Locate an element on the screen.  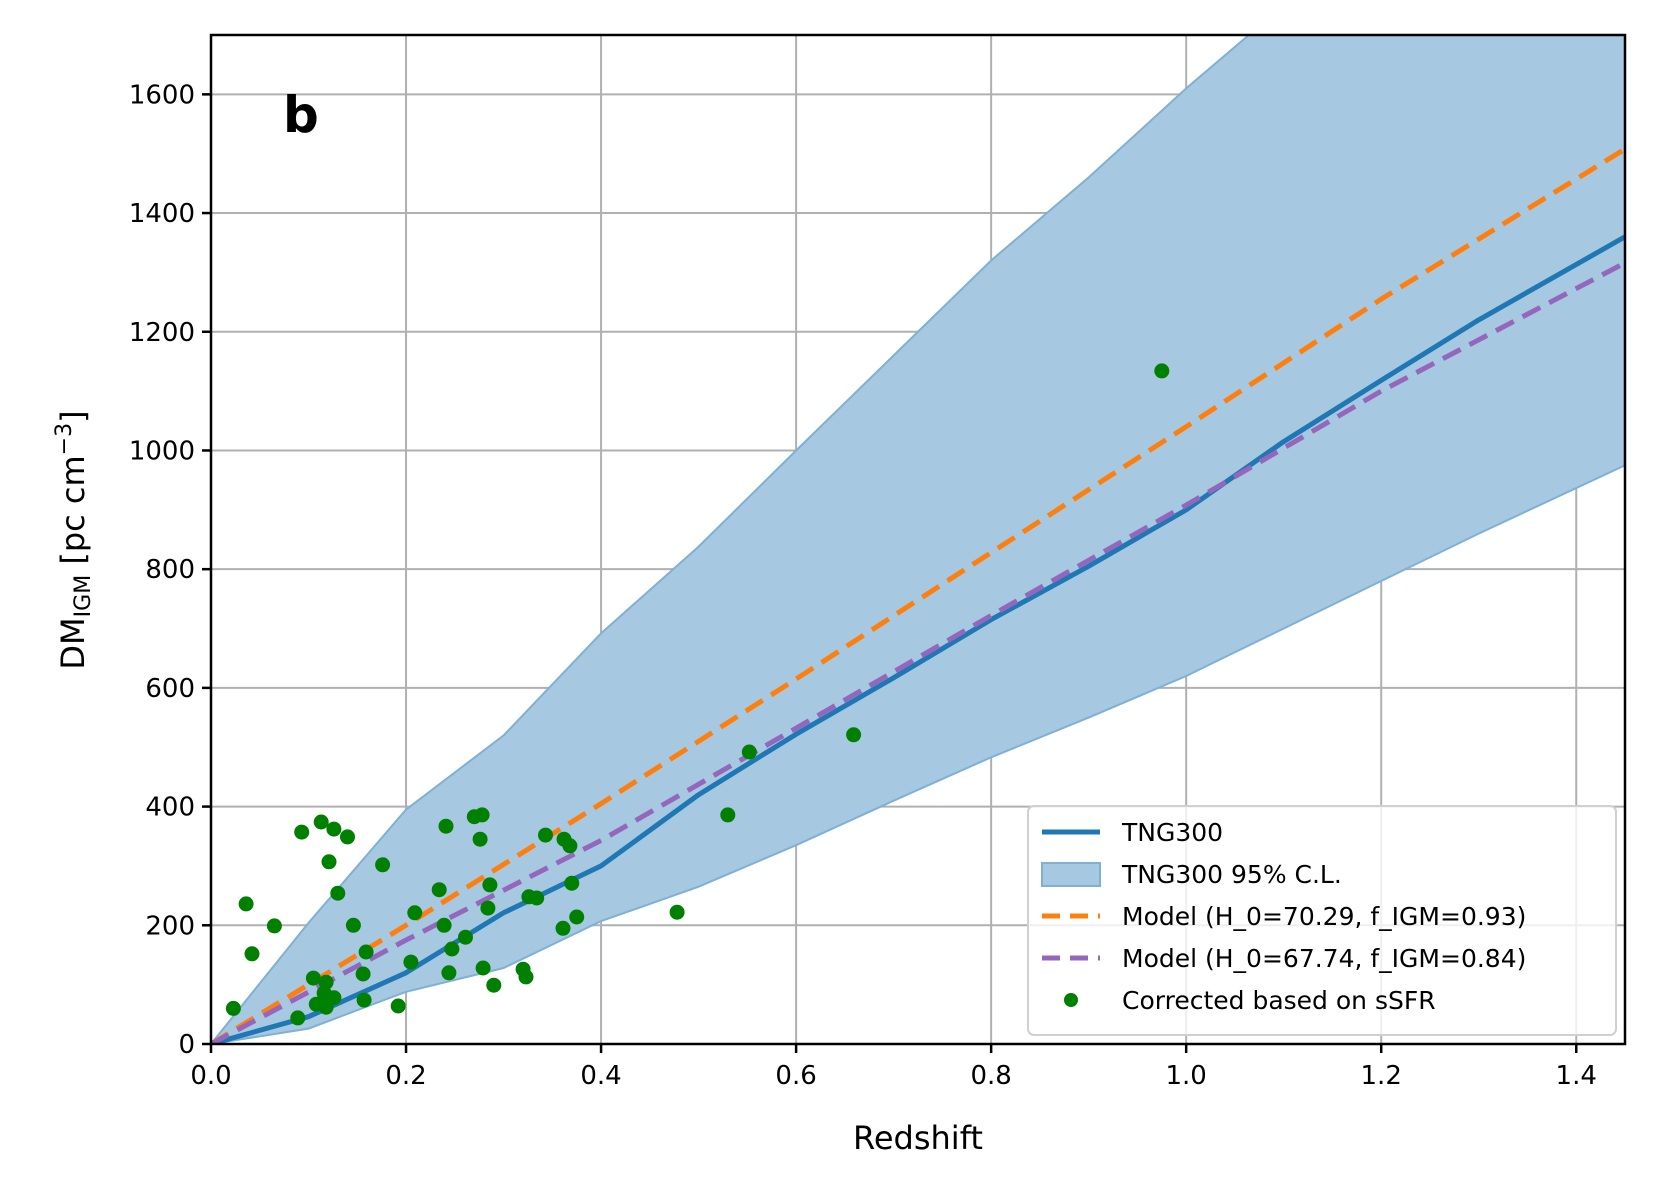
x-tick-label: 1.2 is located at coordinates (1381, 1076).